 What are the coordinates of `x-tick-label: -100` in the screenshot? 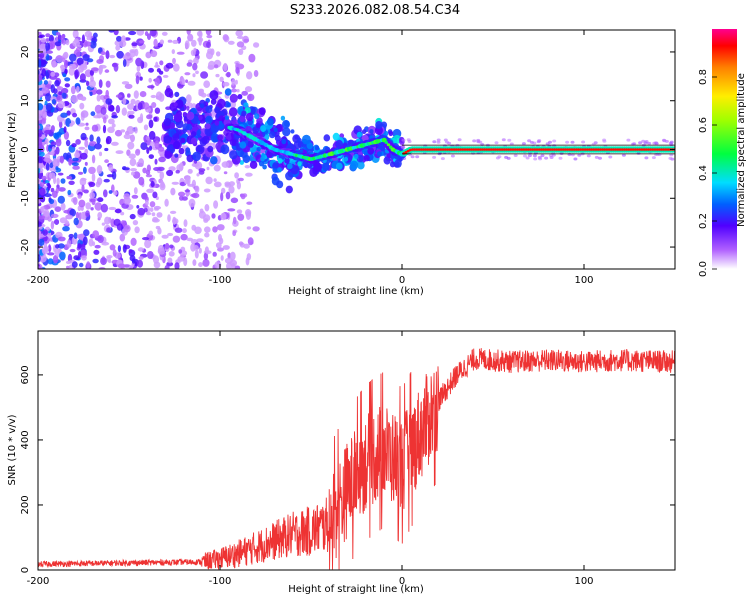 It's located at (220, 581).